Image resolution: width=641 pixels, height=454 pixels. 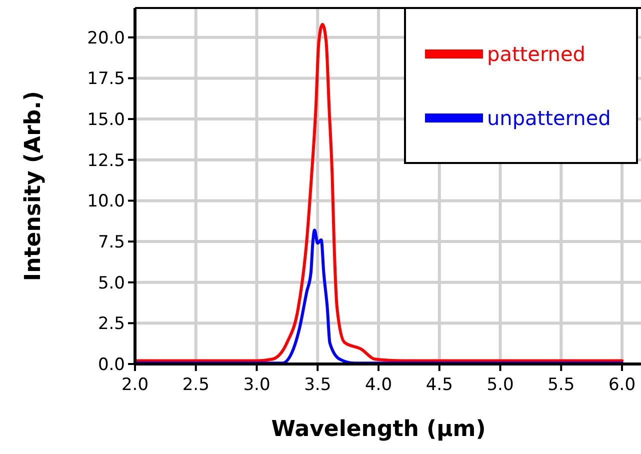 I want to click on y-tick-label: 2.5, so click(x=111, y=324).